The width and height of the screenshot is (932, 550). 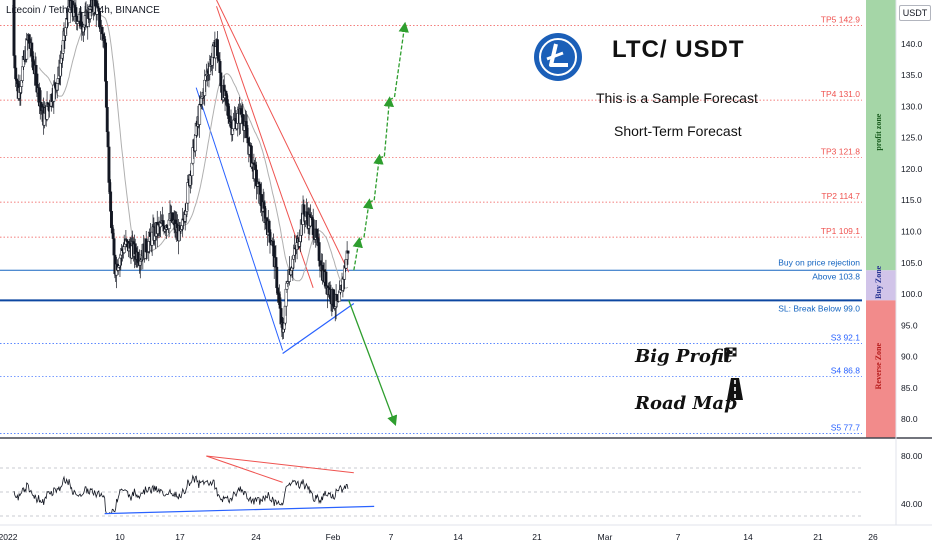 What do you see at coordinates (686, 403) in the screenshot?
I see `annotation-road-map: Road Map` at bounding box center [686, 403].